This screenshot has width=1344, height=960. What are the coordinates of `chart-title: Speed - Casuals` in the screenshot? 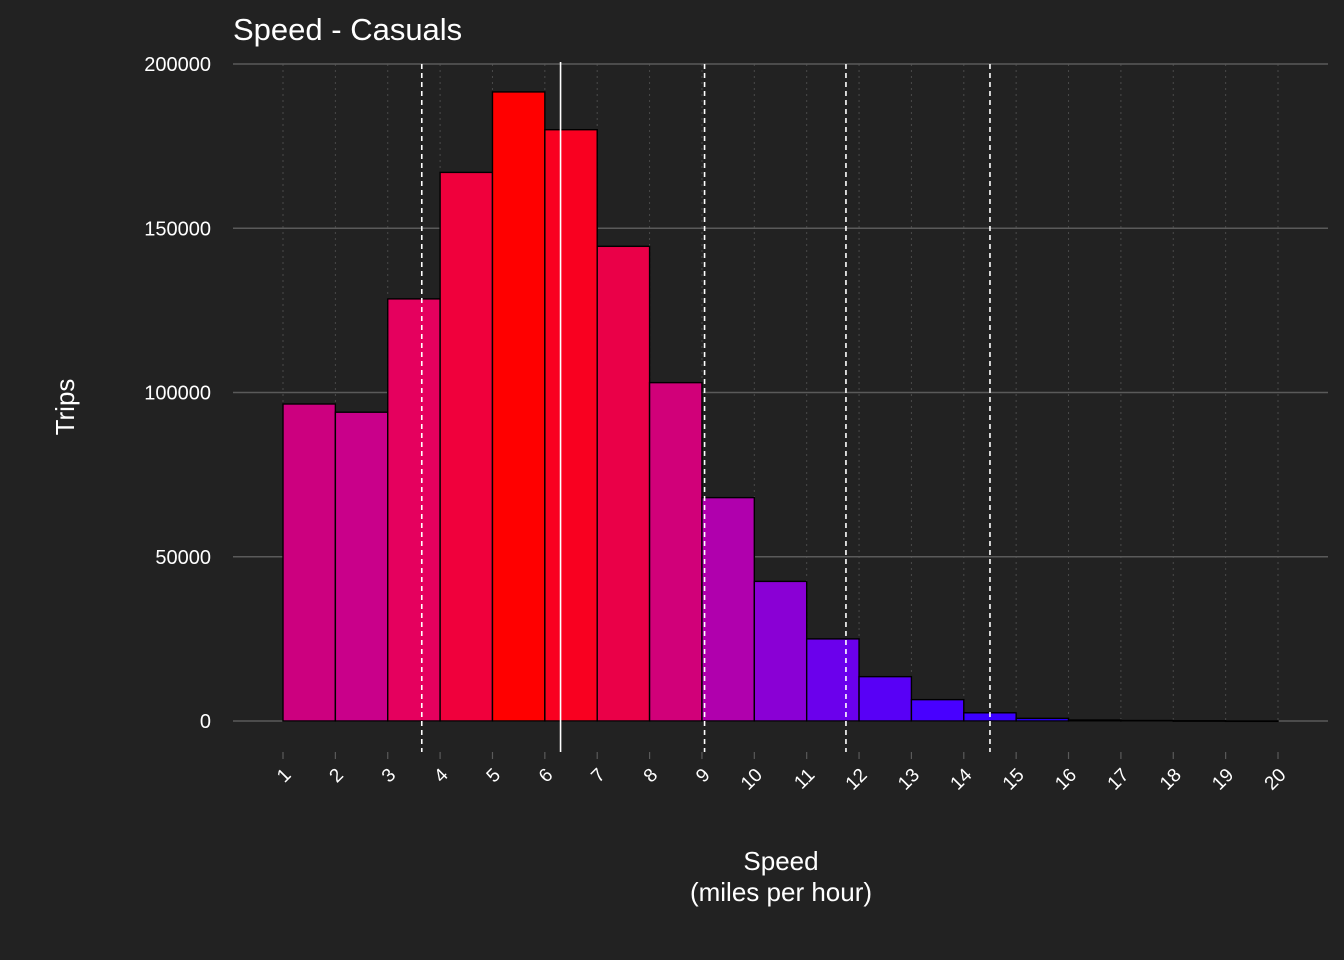 It's located at (347, 29).